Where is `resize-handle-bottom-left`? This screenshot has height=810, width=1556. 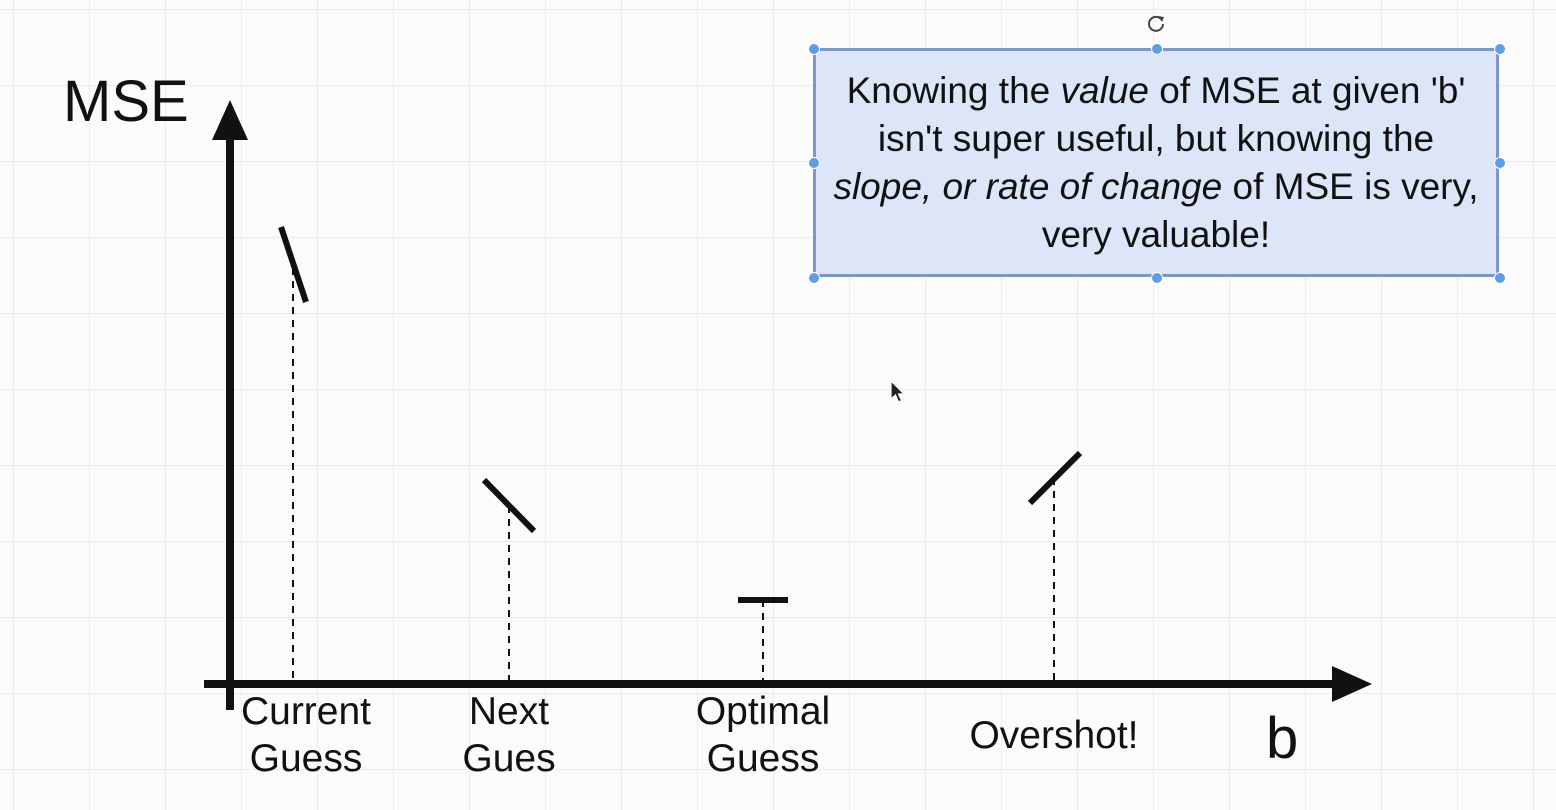
resize-handle-bottom-left is located at coordinates (814, 278).